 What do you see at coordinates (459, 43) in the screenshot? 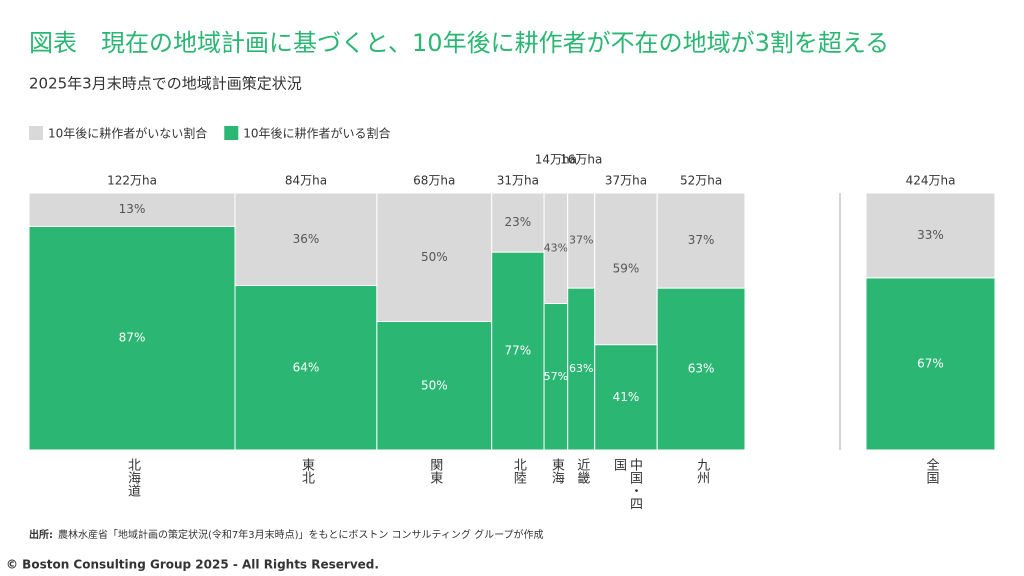
I see `title: 図表 現在の地域計画に基づくと、10年後に耕作者が不在の地域が3割を超える` at bounding box center [459, 43].